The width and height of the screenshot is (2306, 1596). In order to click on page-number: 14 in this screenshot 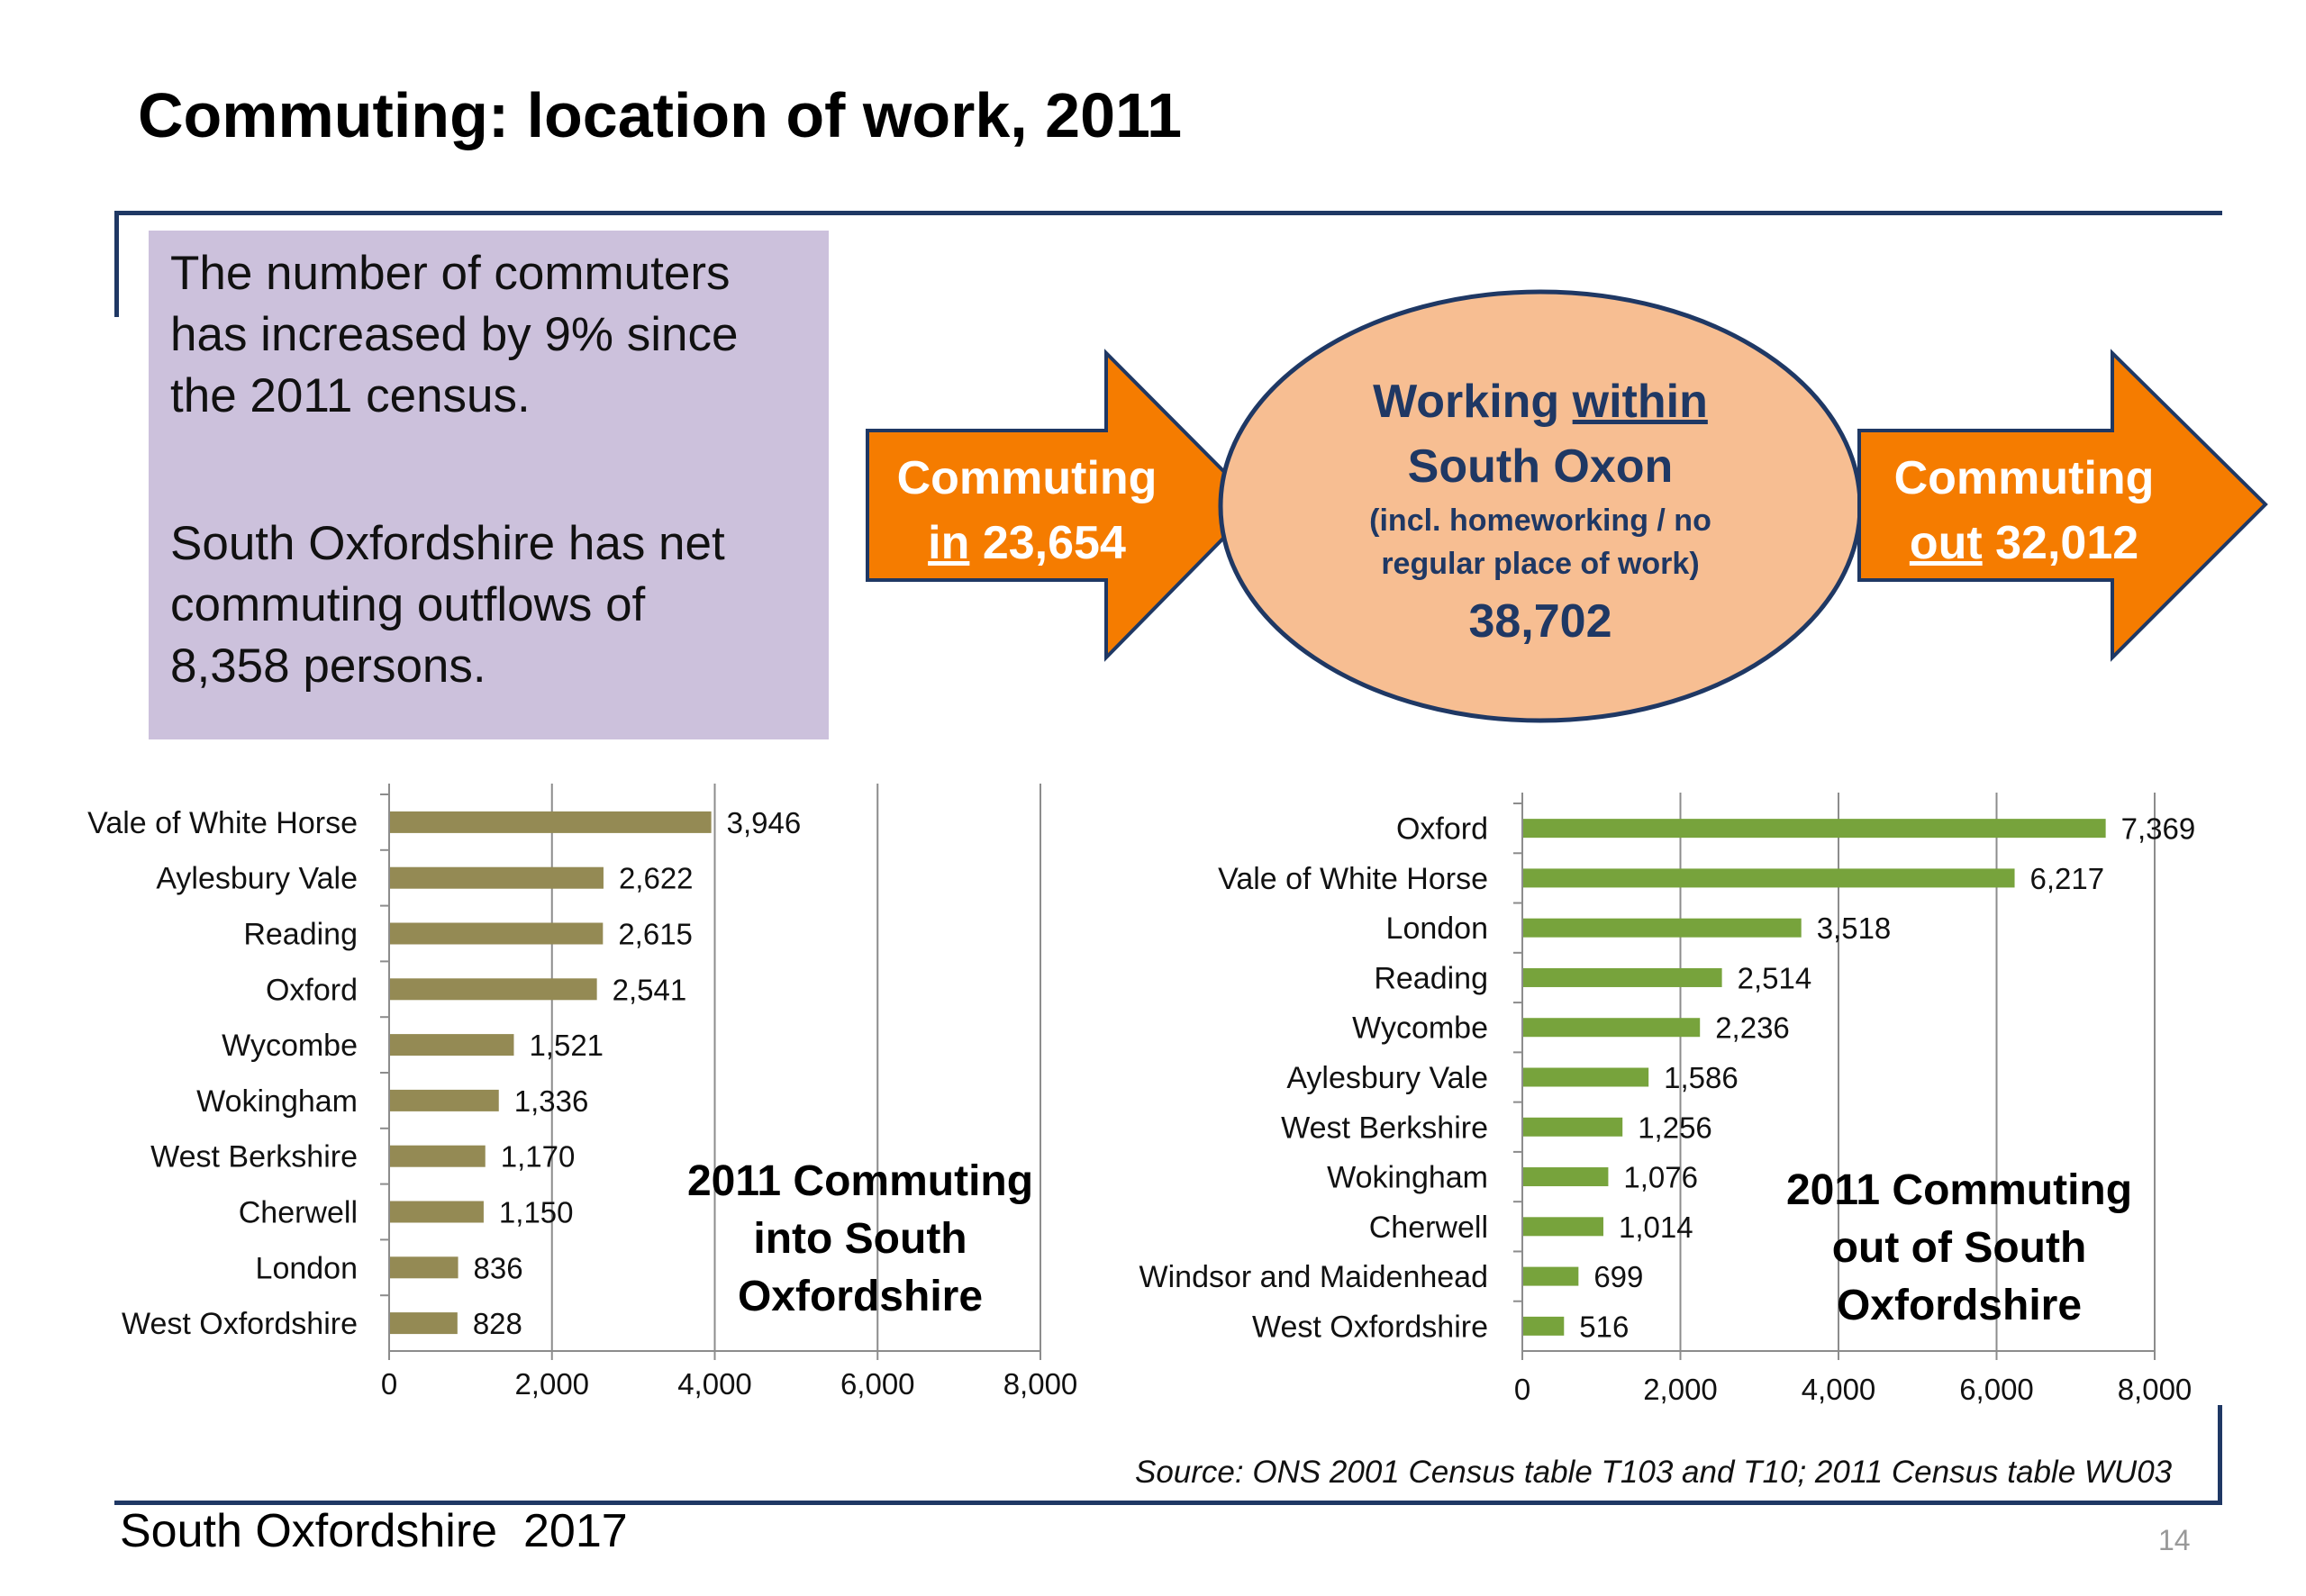, I will do `click(2174, 1540)`.